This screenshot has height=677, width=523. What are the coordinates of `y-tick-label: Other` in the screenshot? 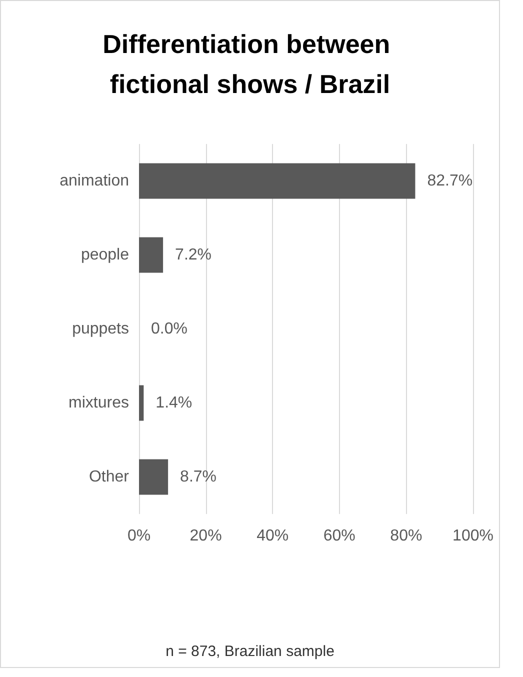 It's located at (109, 477).